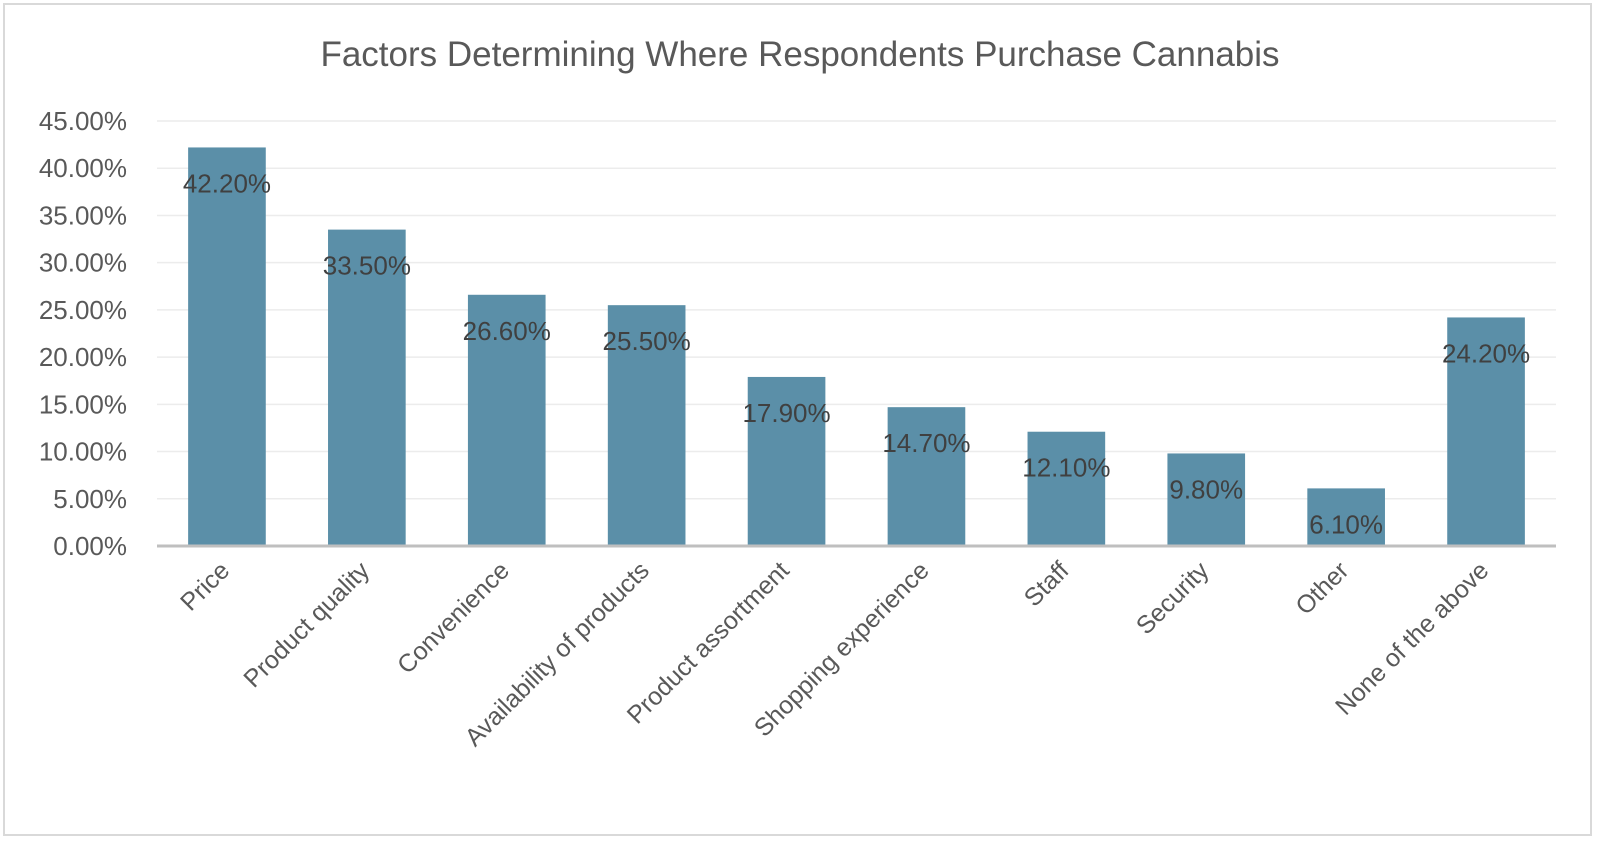 The height and width of the screenshot is (846, 1600). Describe the element at coordinates (1346, 524) in the screenshot. I see `data-label: 6.10%` at that location.